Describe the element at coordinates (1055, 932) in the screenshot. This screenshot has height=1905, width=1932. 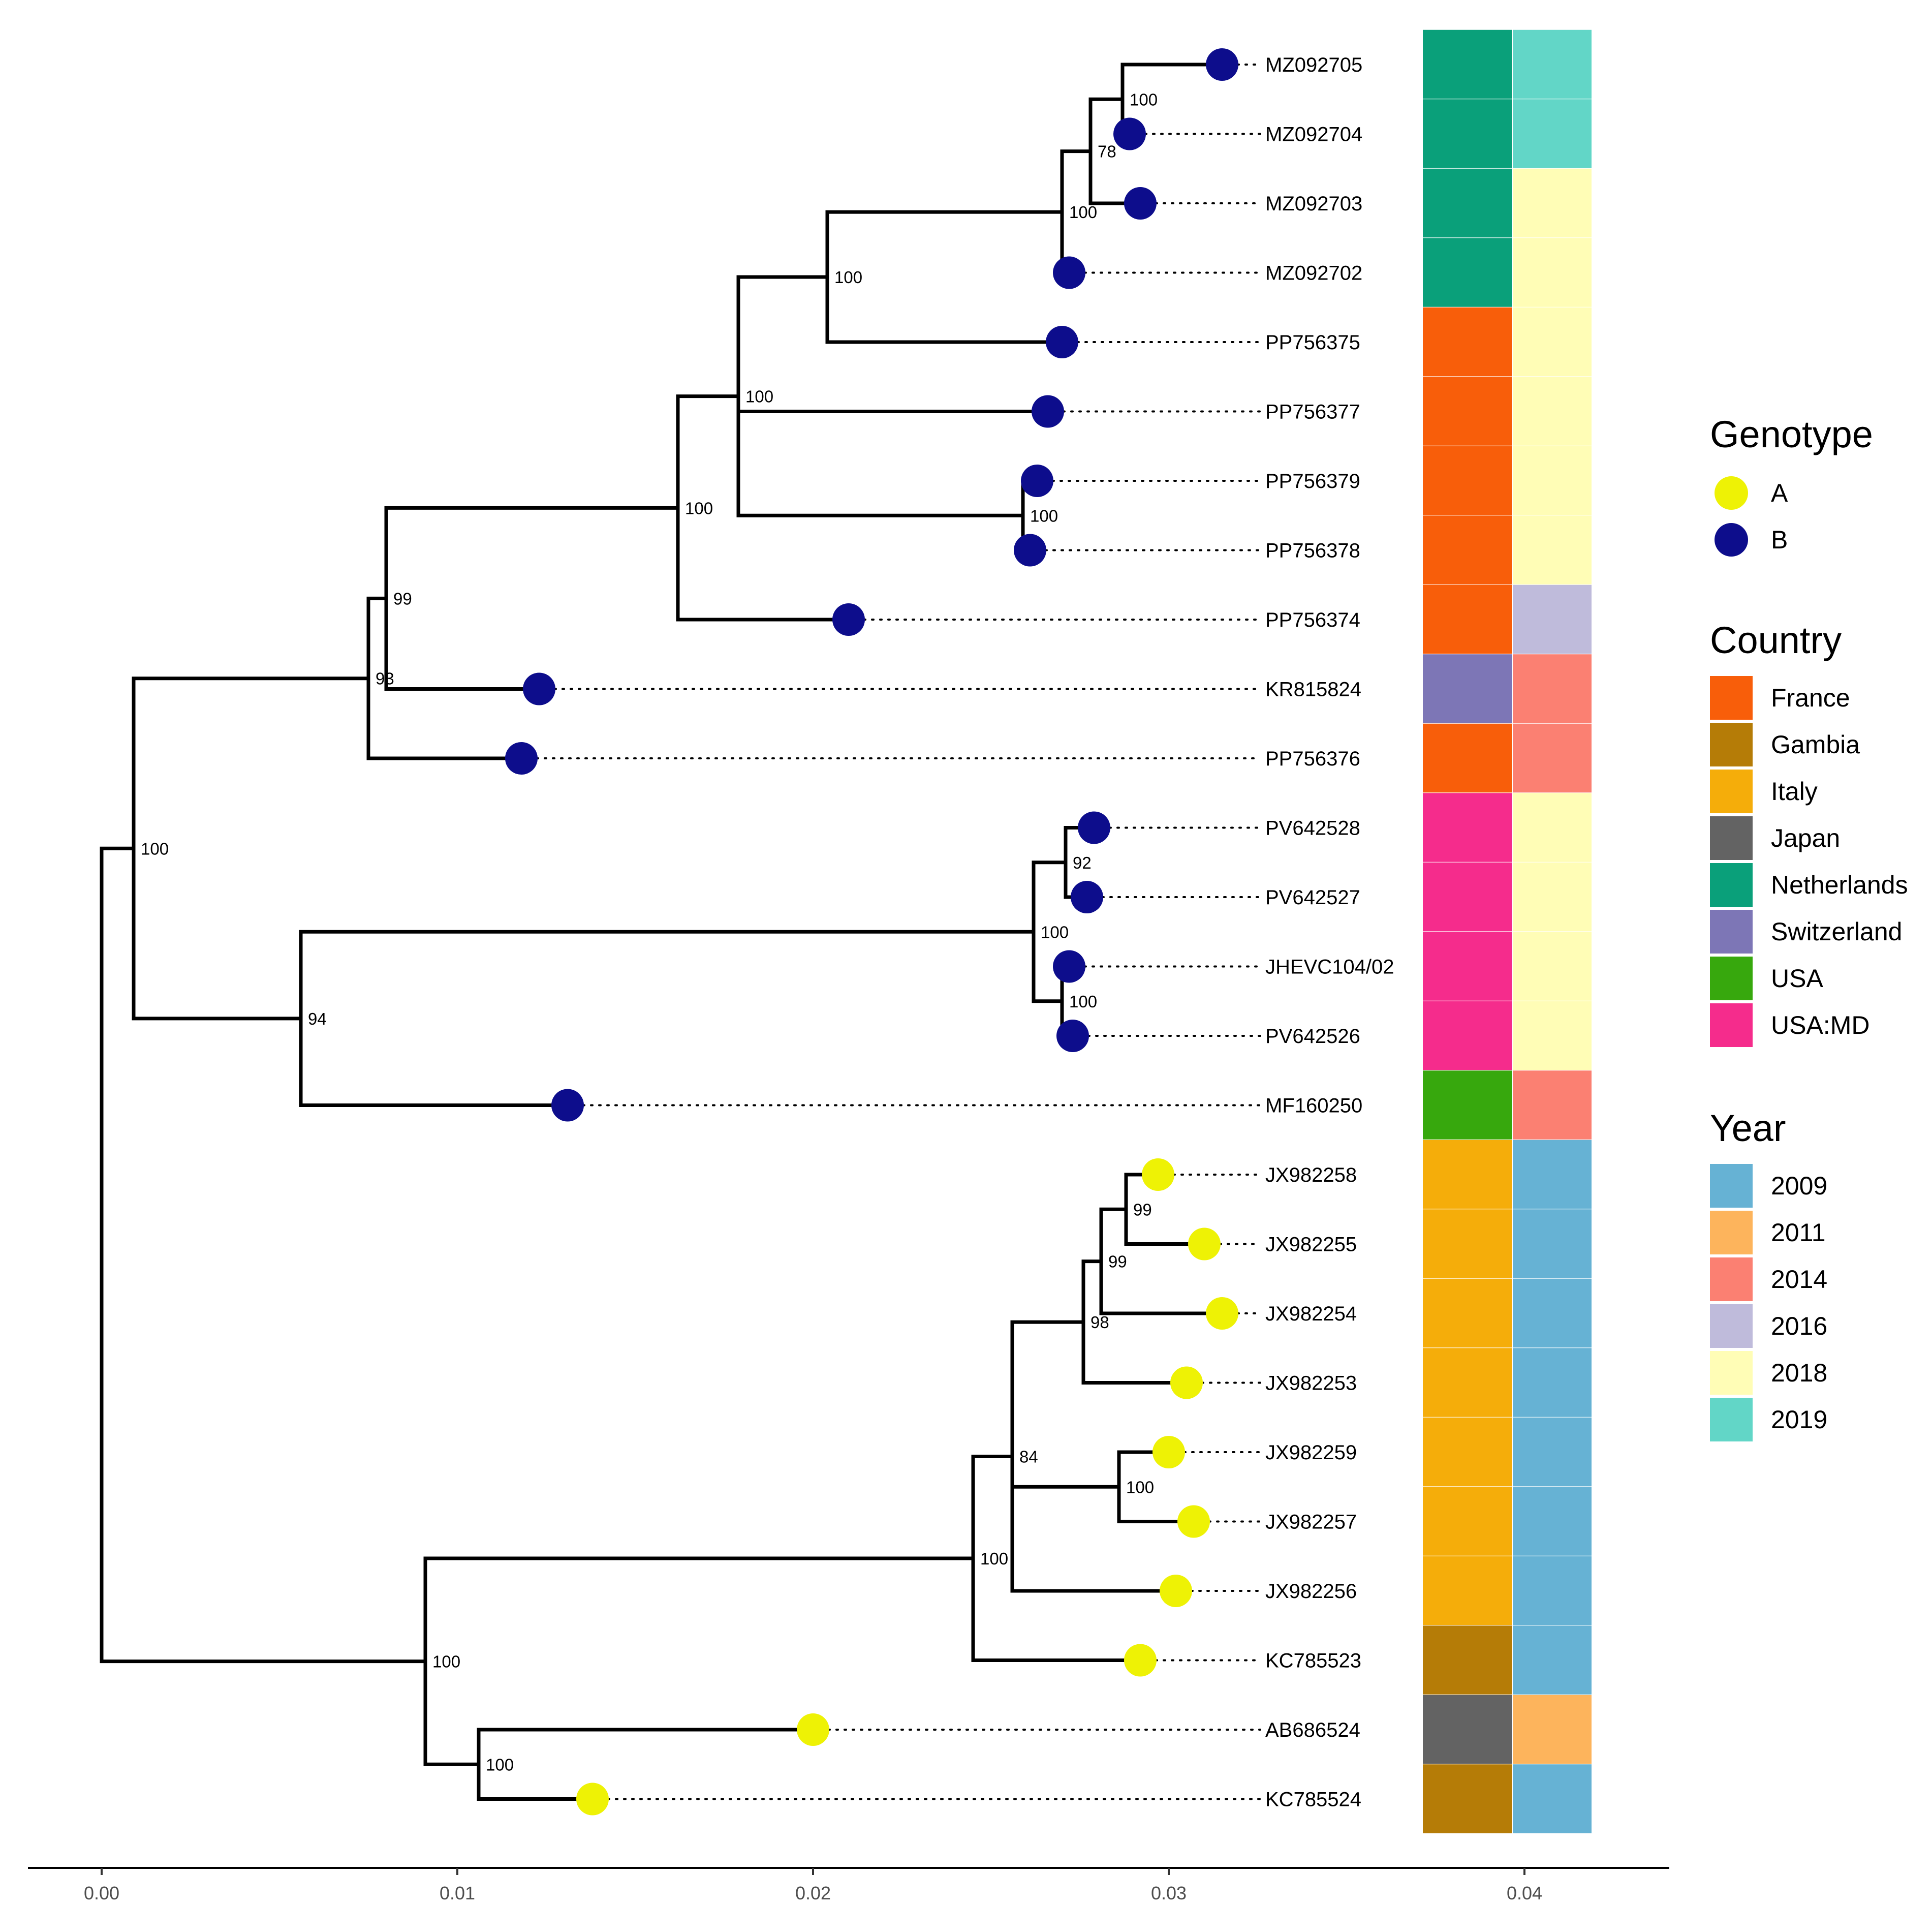
I see `support-label-n12: 100` at that location.